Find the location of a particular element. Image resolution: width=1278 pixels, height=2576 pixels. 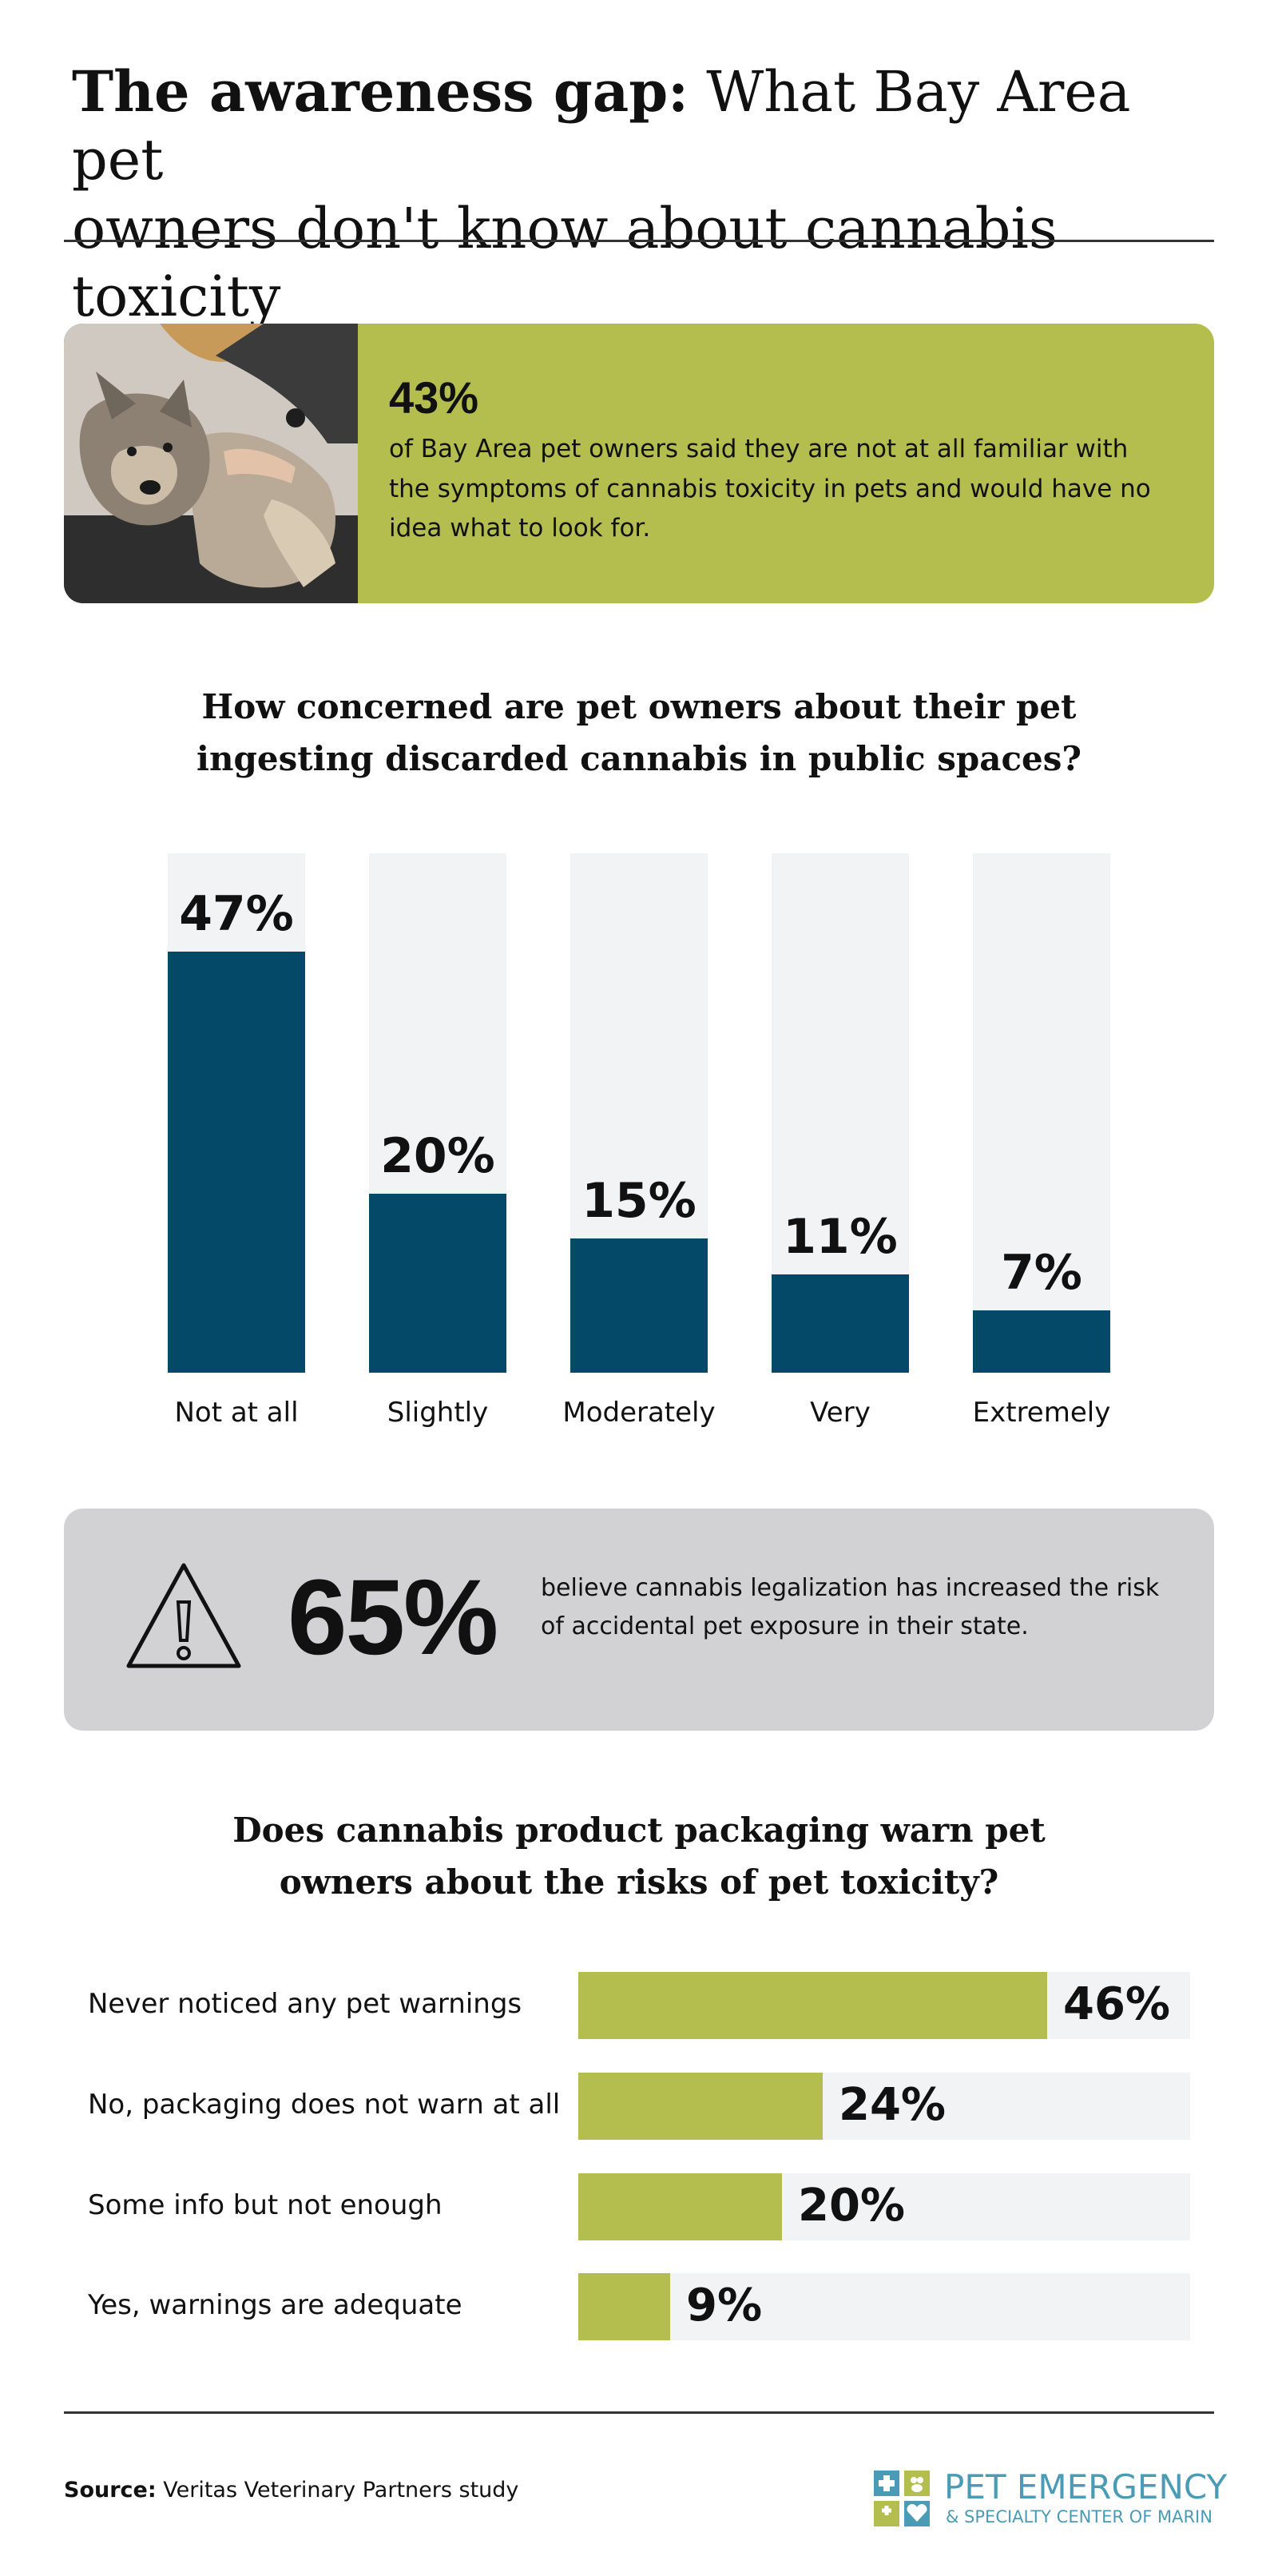

hbar-track-4: 9% is located at coordinates (884, 2306).